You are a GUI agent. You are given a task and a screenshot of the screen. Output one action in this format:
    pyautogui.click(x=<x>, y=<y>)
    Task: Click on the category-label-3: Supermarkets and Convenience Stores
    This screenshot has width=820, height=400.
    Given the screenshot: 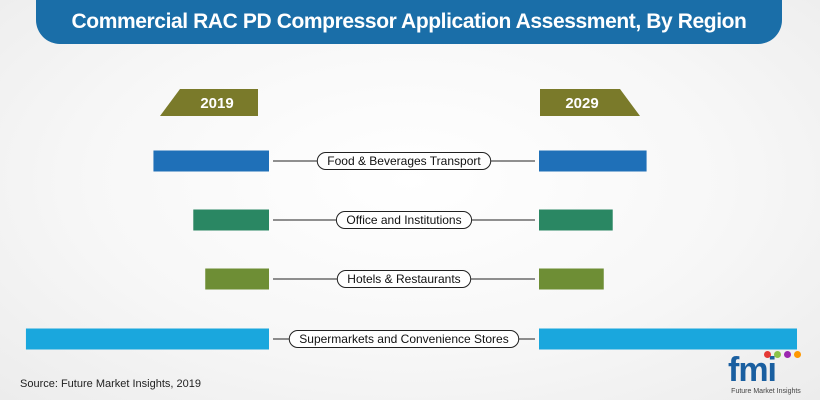 What is the action you would take?
    pyautogui.click(x=403, y=339)
    